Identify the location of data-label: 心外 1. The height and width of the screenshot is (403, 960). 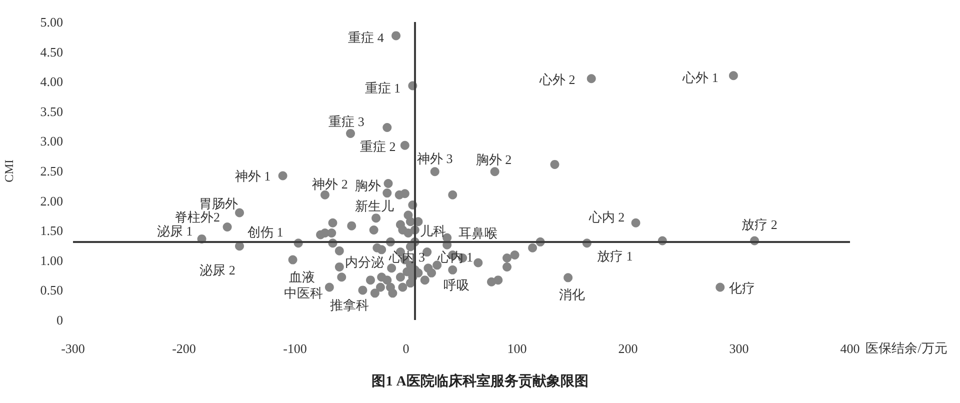
(700, 78).